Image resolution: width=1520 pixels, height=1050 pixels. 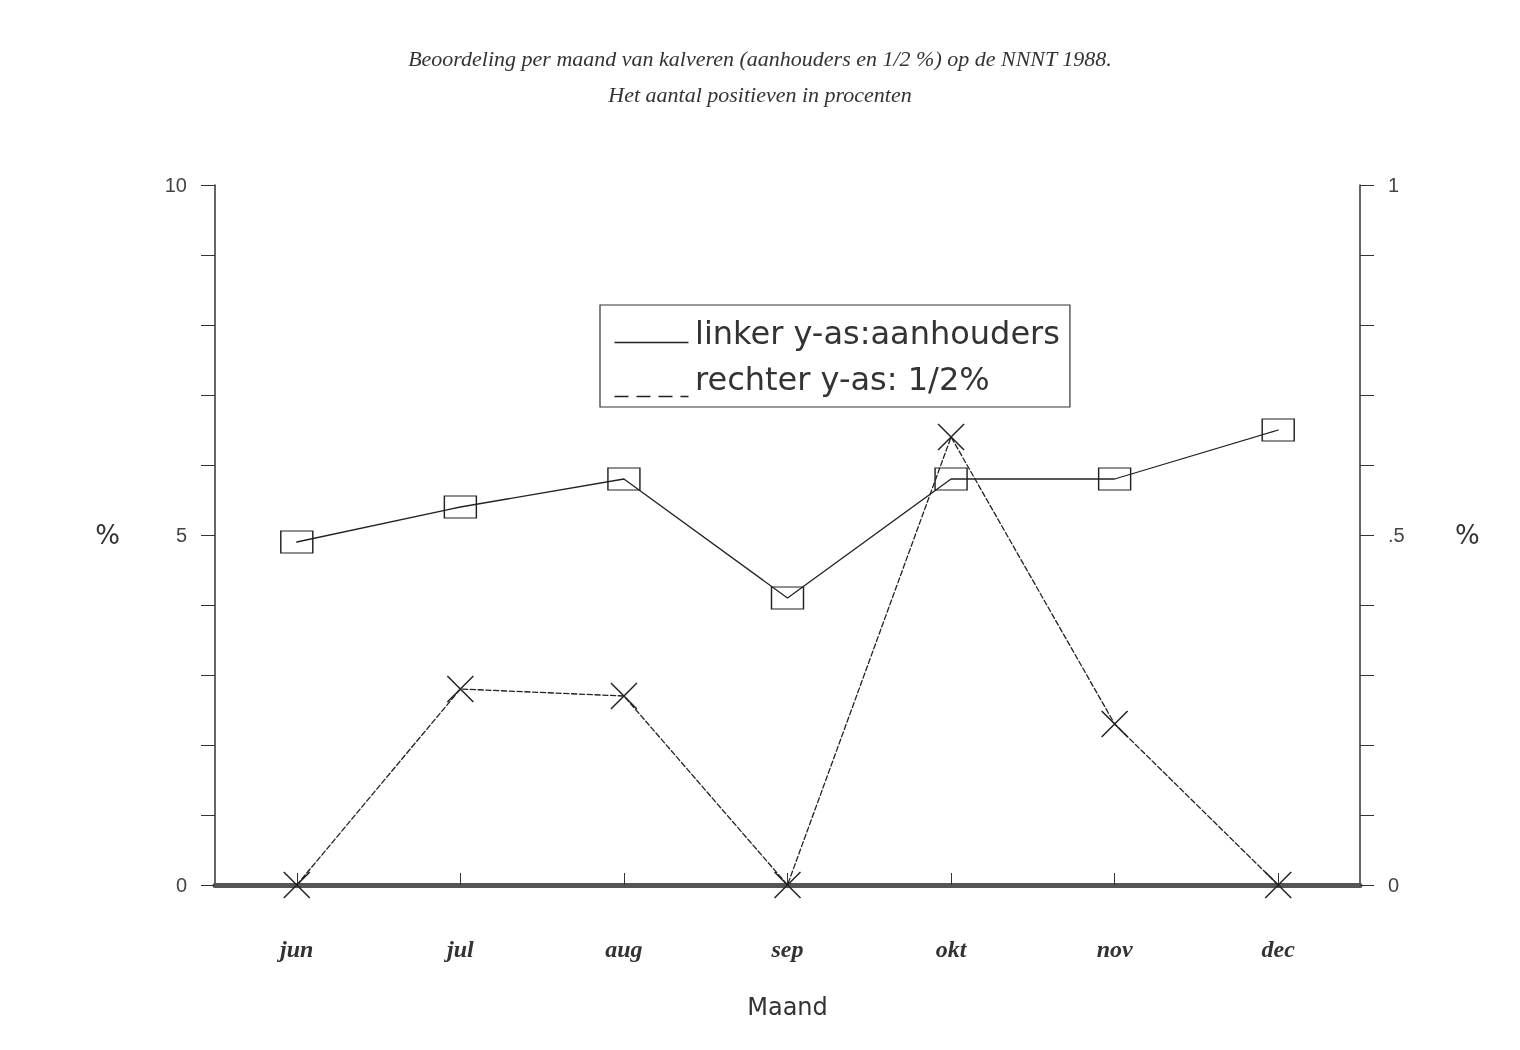 I want to click on y-tick-label: 0, so click(x=181, y=885).